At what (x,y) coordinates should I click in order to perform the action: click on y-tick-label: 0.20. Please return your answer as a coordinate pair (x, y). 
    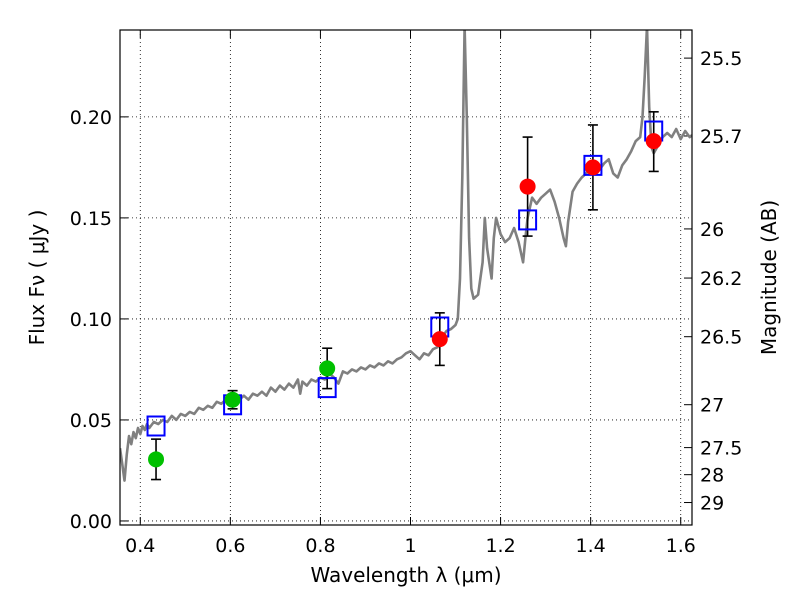
    Looking at the image, I should click on (91, 118).